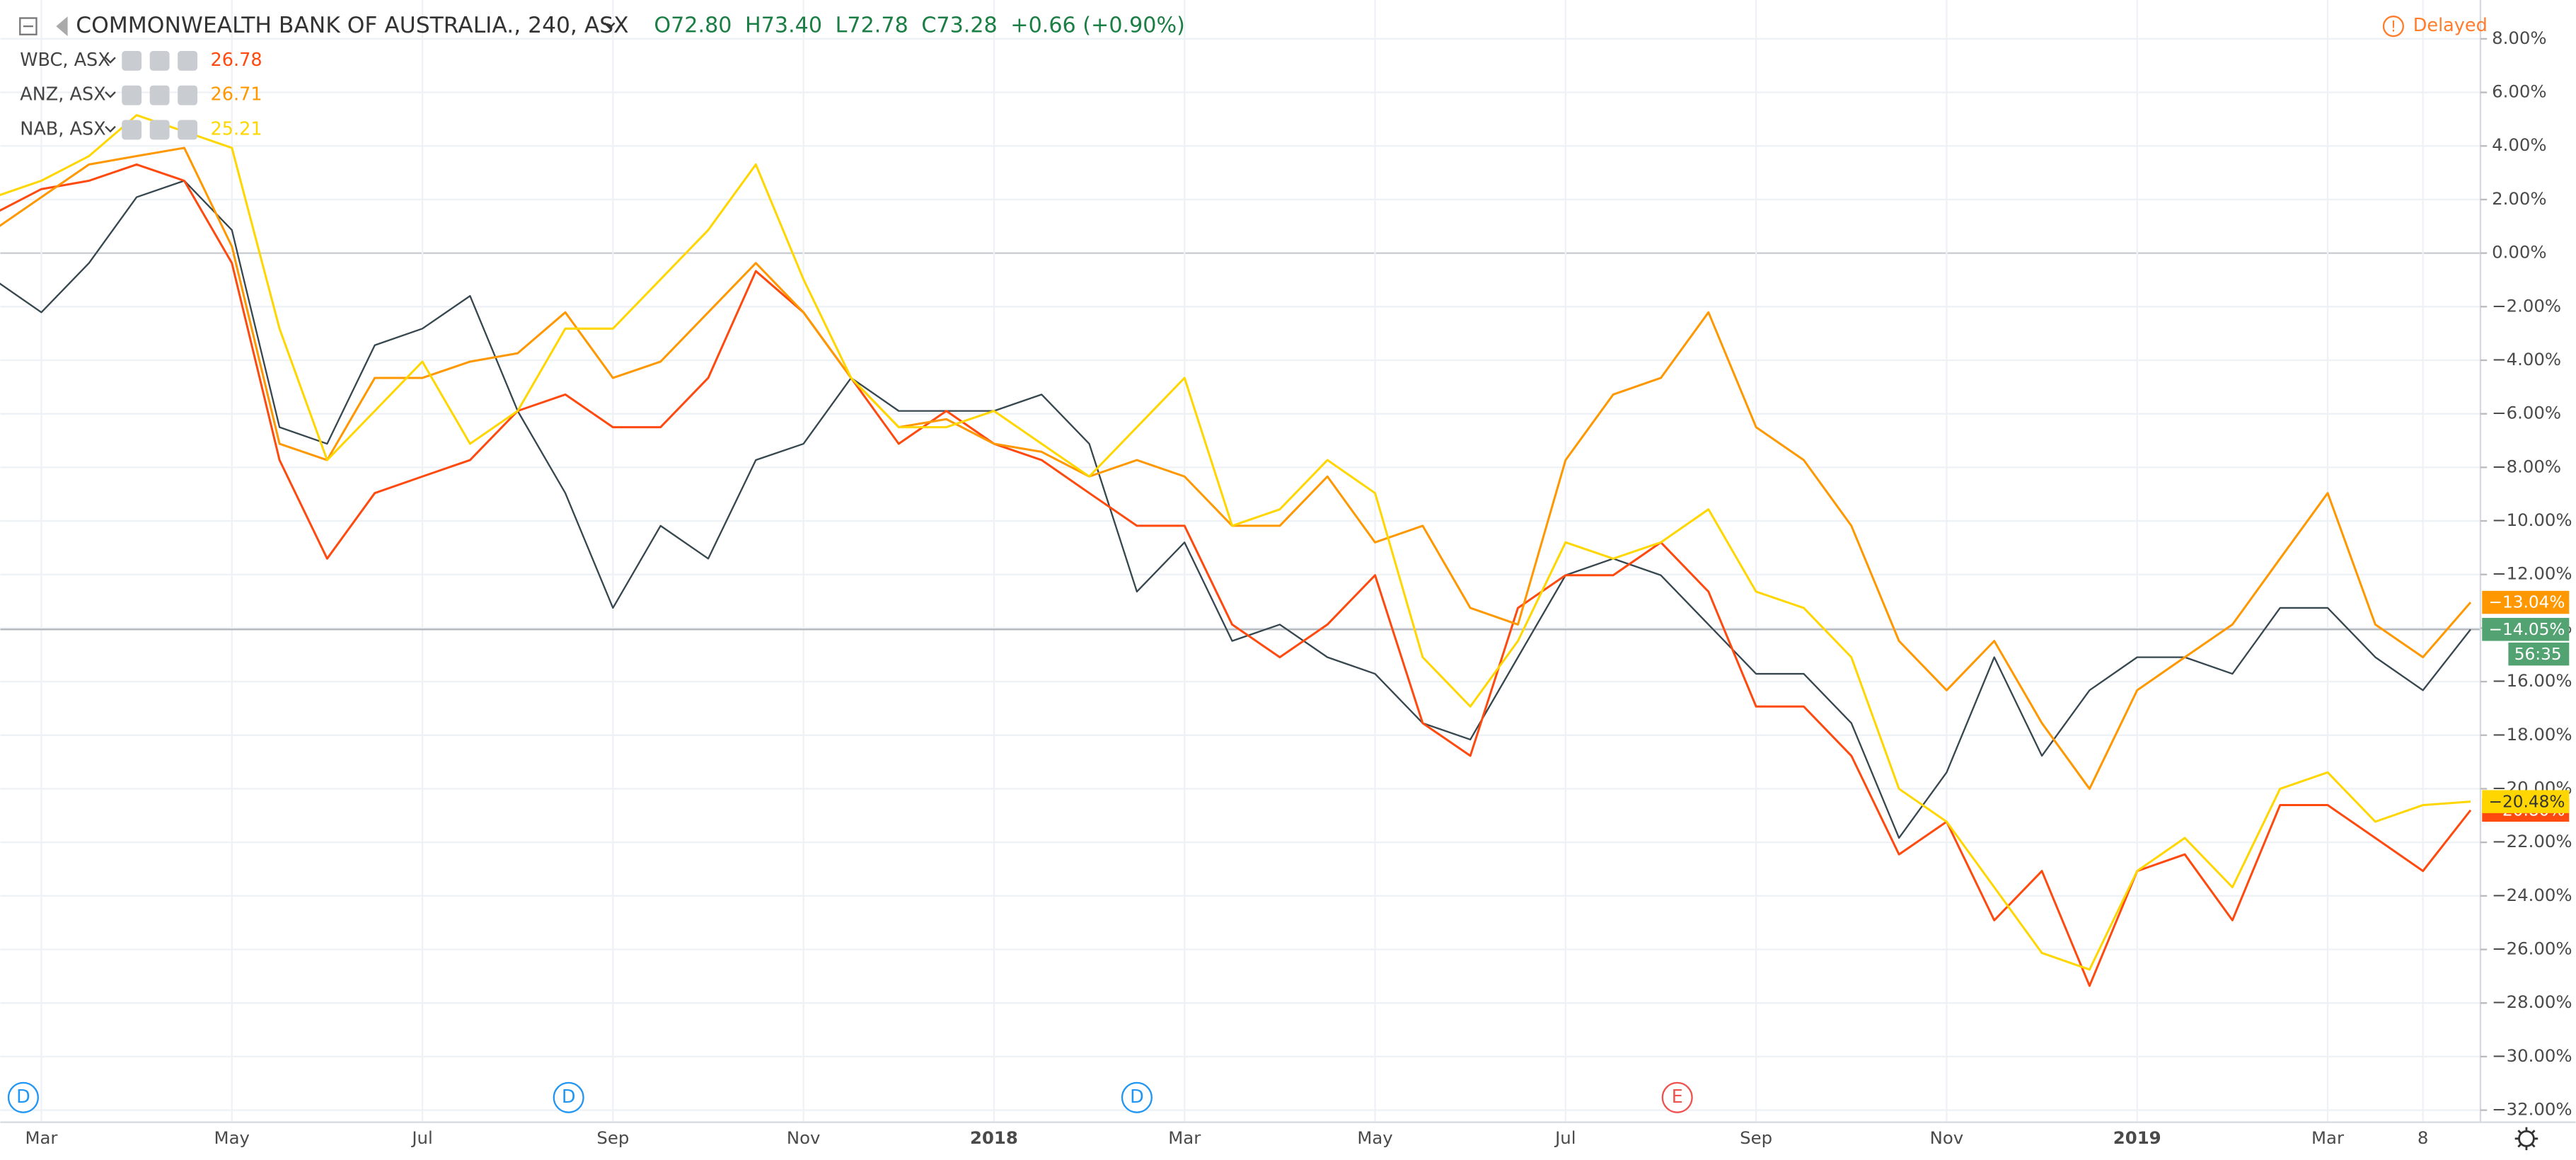 The image size is (2576, 1160). I want to click on y-tick-label: −2.00%, so click(2526, 305).